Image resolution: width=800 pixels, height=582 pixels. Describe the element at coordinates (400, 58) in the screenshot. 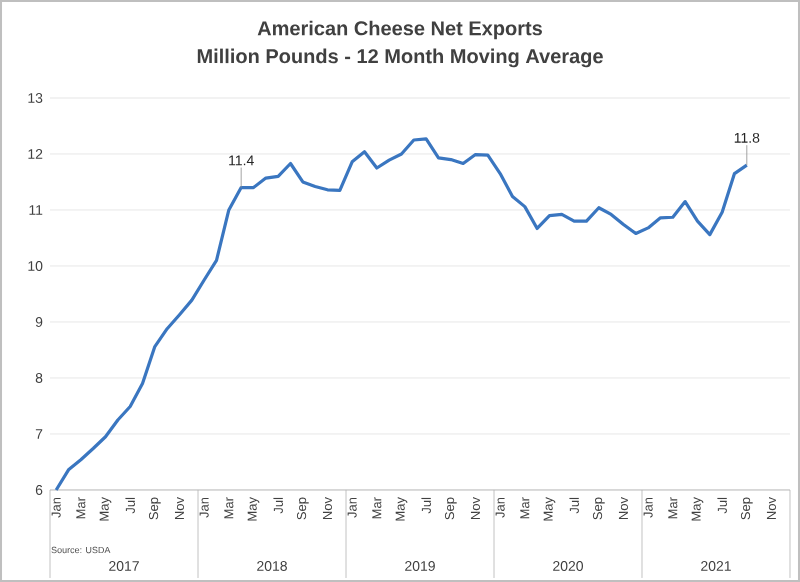

I see `chart-subtitle: Million Pounds - 12 Month Moving Average` at that location.